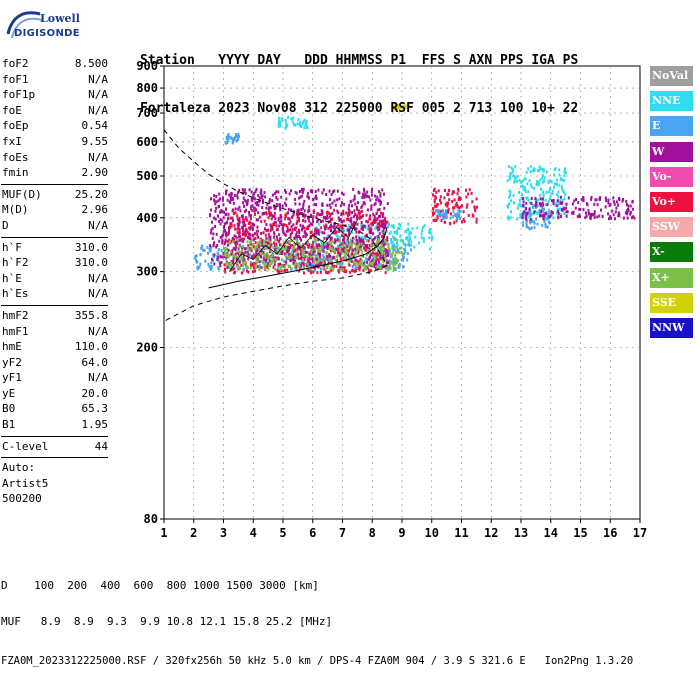 Image resolution: width=700 pixels, height=679 pixels. What do you see at coordinates (671, 151) in the screenshot?
I see `legend-item-w: W` at bounding box center [671, 151].